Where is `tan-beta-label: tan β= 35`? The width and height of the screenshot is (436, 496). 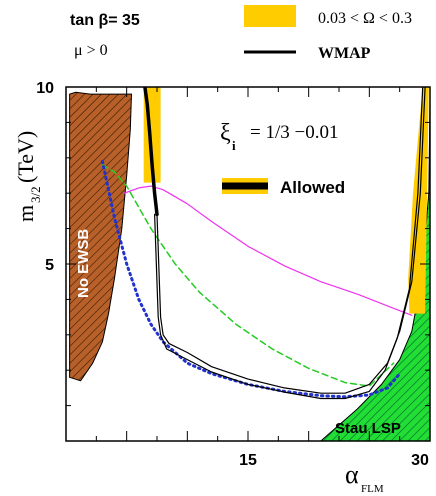
tan-beta-label: tan β= 35 is located at coordinates (105, 20).